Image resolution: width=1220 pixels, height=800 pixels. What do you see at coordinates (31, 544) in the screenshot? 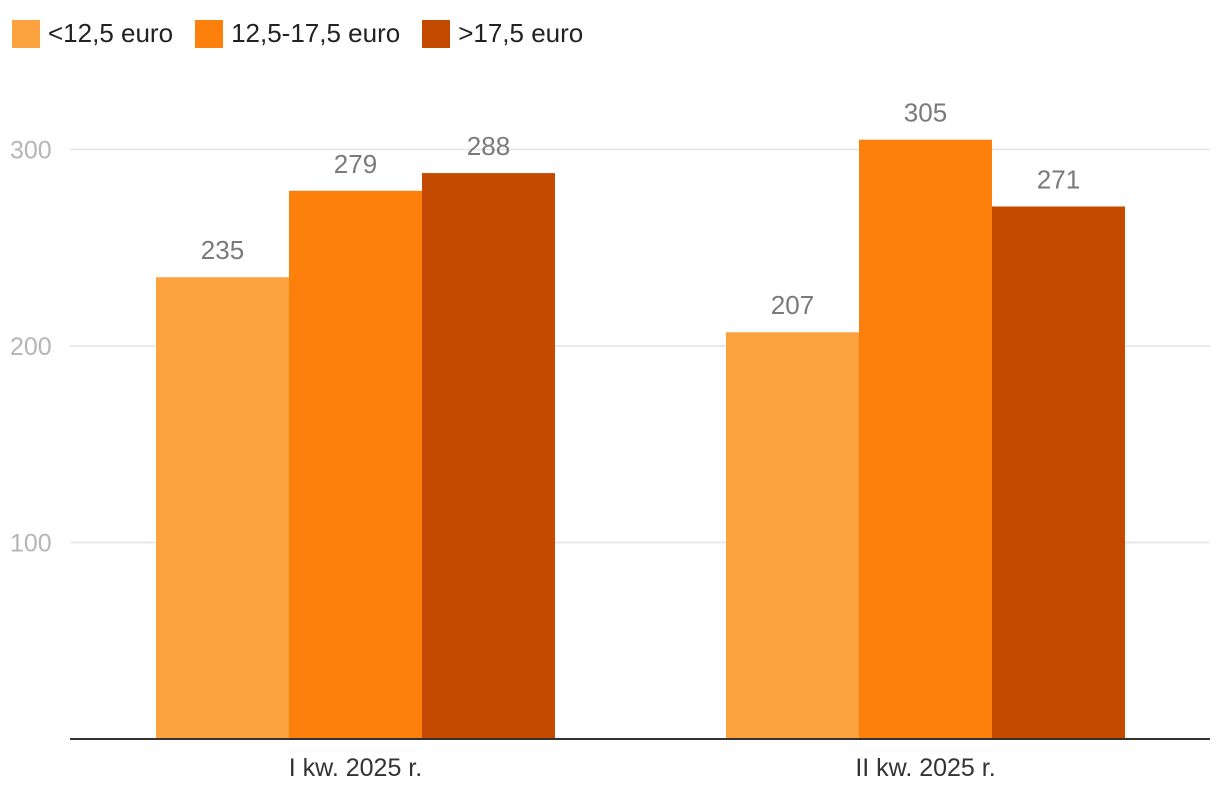
I see `y-tick-label: 100` at bounding box center [31, 544].